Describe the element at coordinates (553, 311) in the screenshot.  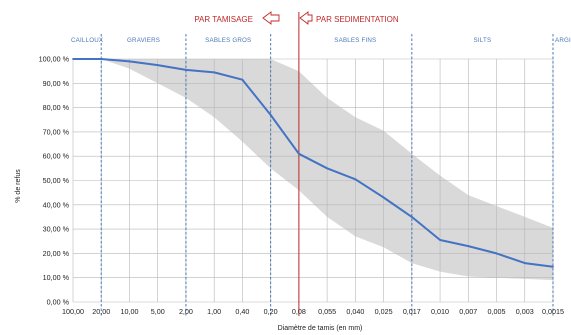
I see `x-tick-label: 0,0015` at that location.